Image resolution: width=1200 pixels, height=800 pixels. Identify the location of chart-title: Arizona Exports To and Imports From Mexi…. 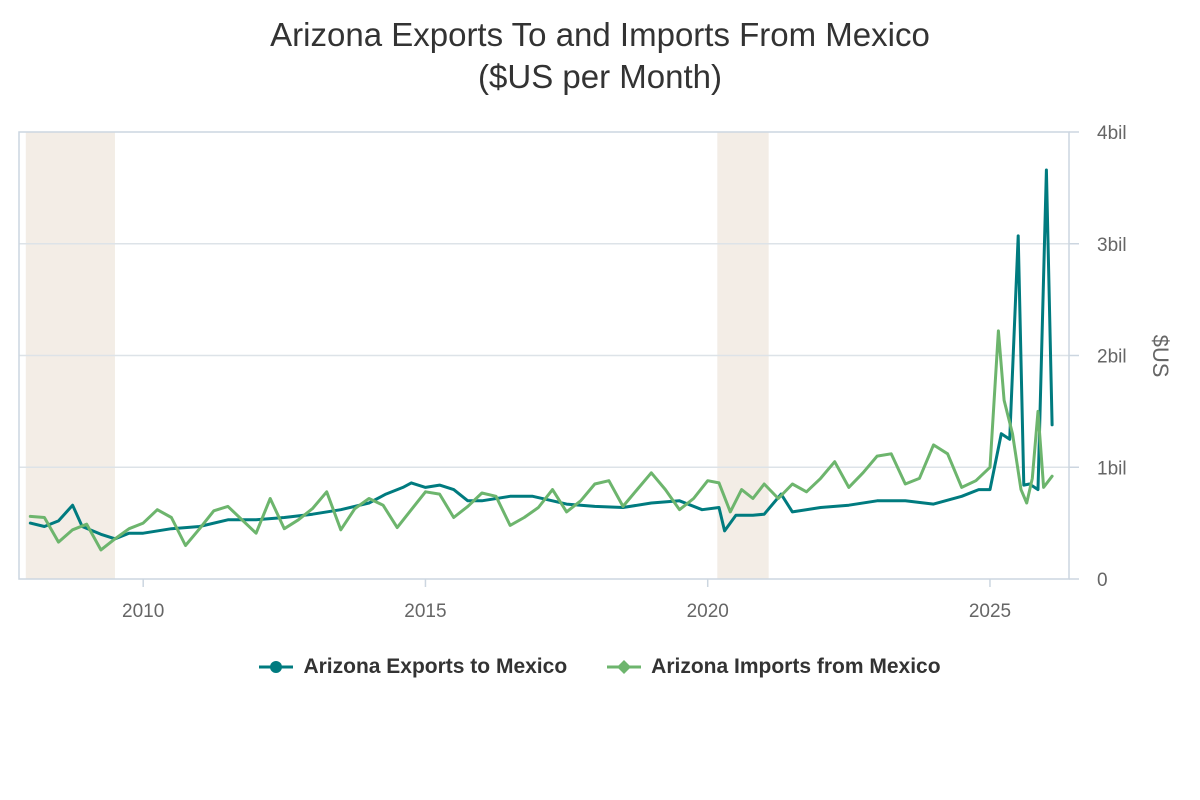
(600, 56).